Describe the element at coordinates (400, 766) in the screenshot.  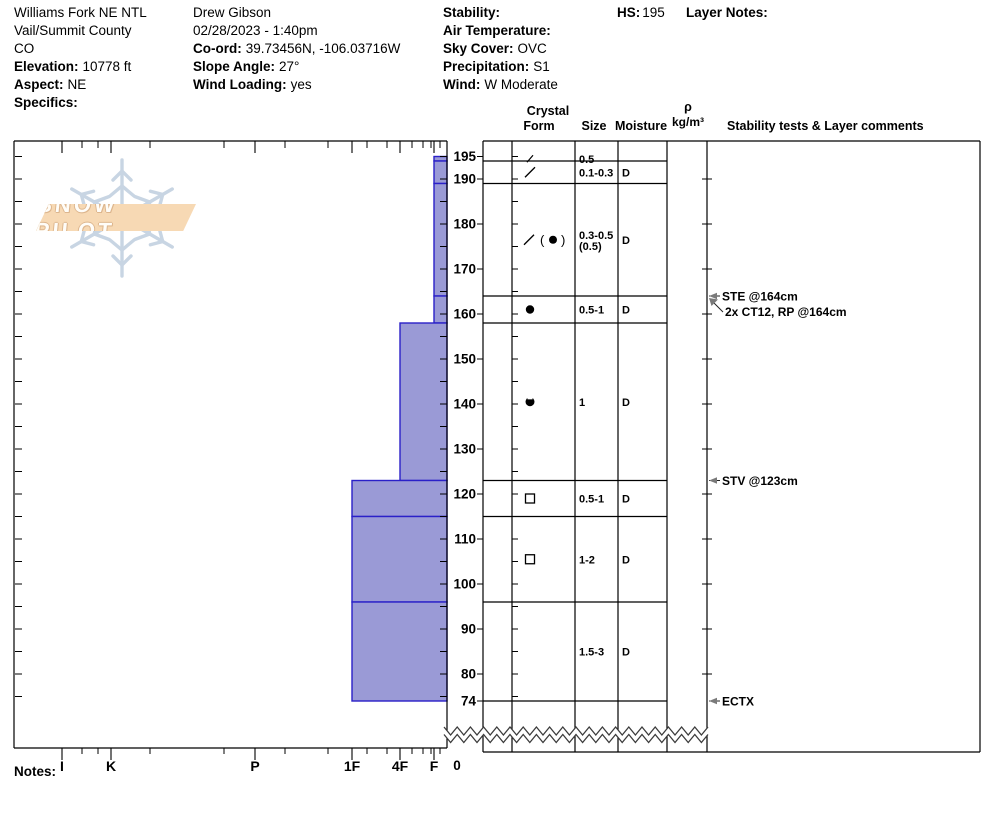
I see `hardness-label: 4F` at that location.